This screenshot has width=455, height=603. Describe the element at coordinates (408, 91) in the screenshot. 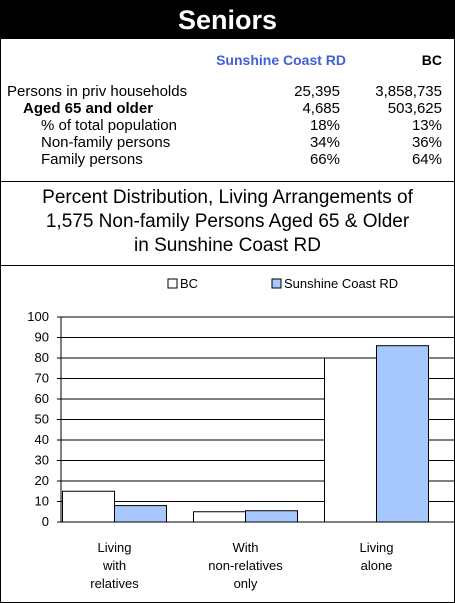

I see `row-value-bc: 3,858,735` at that location.